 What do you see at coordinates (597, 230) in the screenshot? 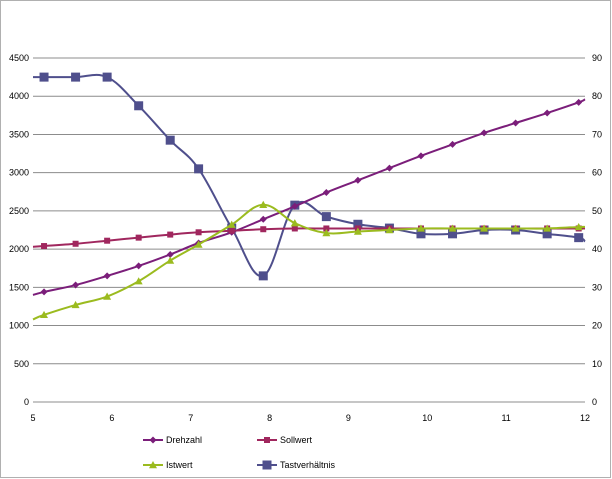
I see `y-axis-right-tick-labels: 0 10 20 30 40 50 60 70 80 90` at bounding box center [597, 230].